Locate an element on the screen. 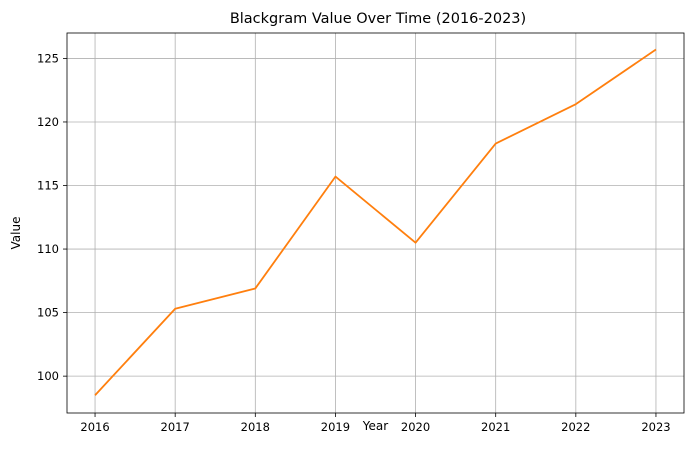 The image size is (695, 470). x-tick-label: 2020 is located at coordinates (415, 427).